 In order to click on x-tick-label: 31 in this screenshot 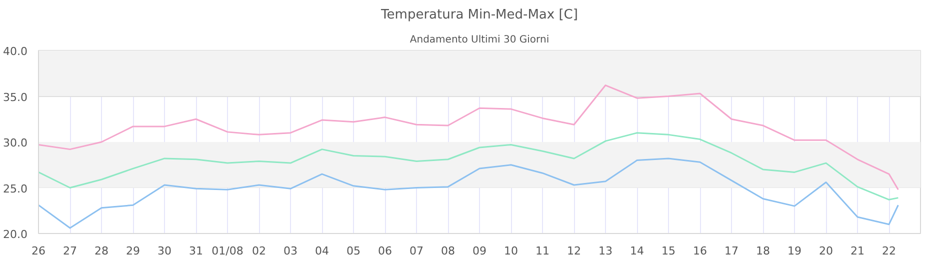, I will do `click(196, 251)`.